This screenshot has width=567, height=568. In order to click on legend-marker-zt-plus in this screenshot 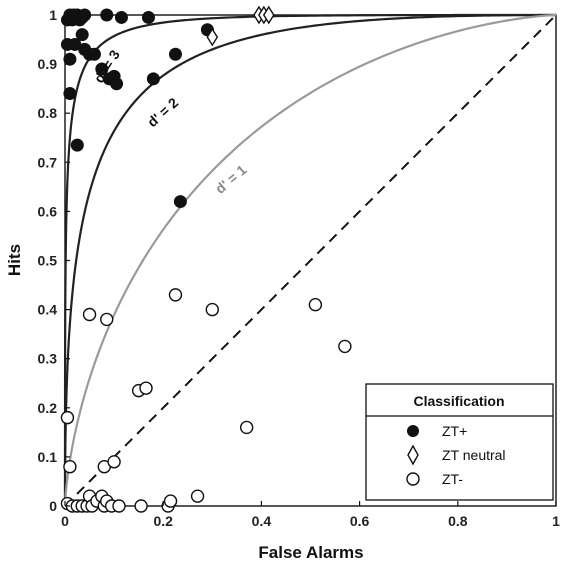, I will do `click(413, 431)`.